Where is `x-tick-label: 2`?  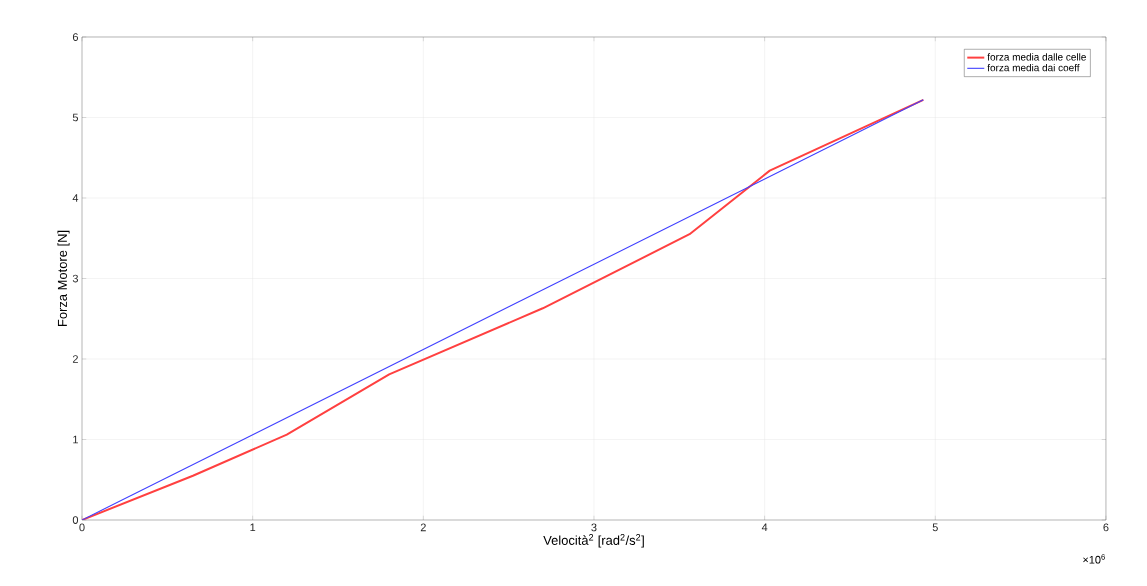 x-tick-label: 2 is located at coordinates (423, 527).